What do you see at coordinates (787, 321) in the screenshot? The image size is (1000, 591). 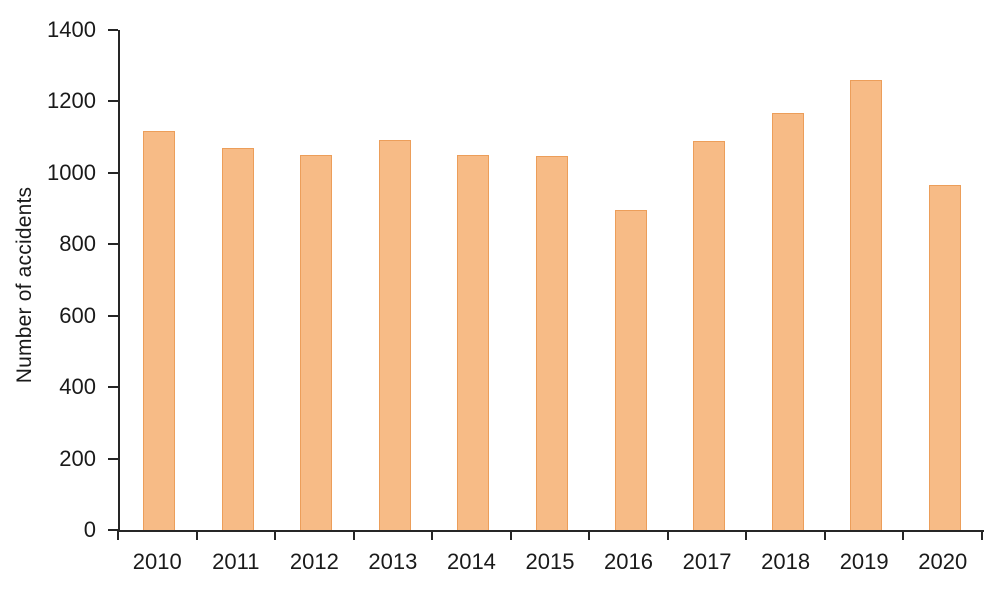 I see `bar-2018` at bounding box center [787, 321].